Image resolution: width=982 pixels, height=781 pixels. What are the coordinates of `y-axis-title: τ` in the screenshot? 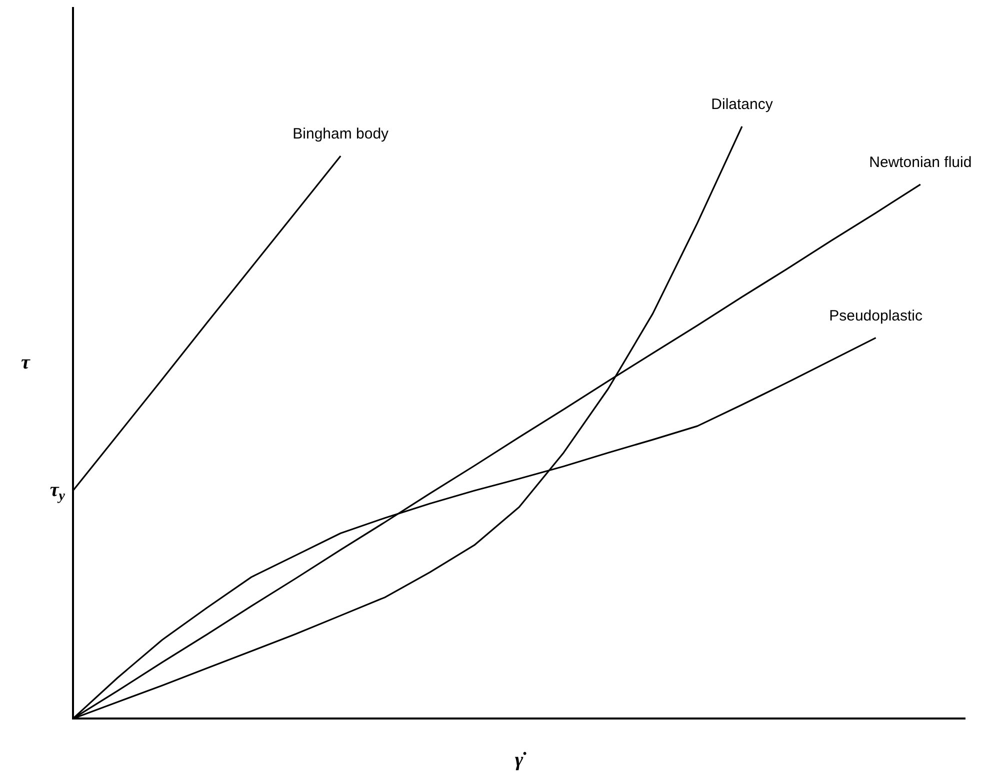 It's located at (26, 362).